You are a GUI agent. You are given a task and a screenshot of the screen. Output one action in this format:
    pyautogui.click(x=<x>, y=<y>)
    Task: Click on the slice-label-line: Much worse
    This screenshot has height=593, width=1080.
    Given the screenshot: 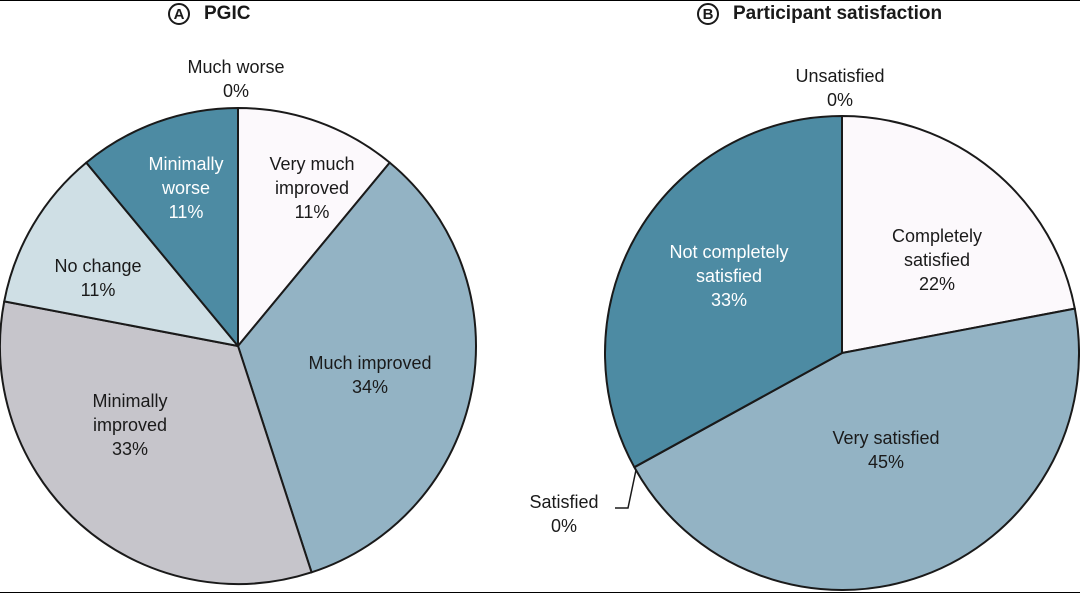 What is the action you would take?
    pyautogui.click(x=235, y=67)
    